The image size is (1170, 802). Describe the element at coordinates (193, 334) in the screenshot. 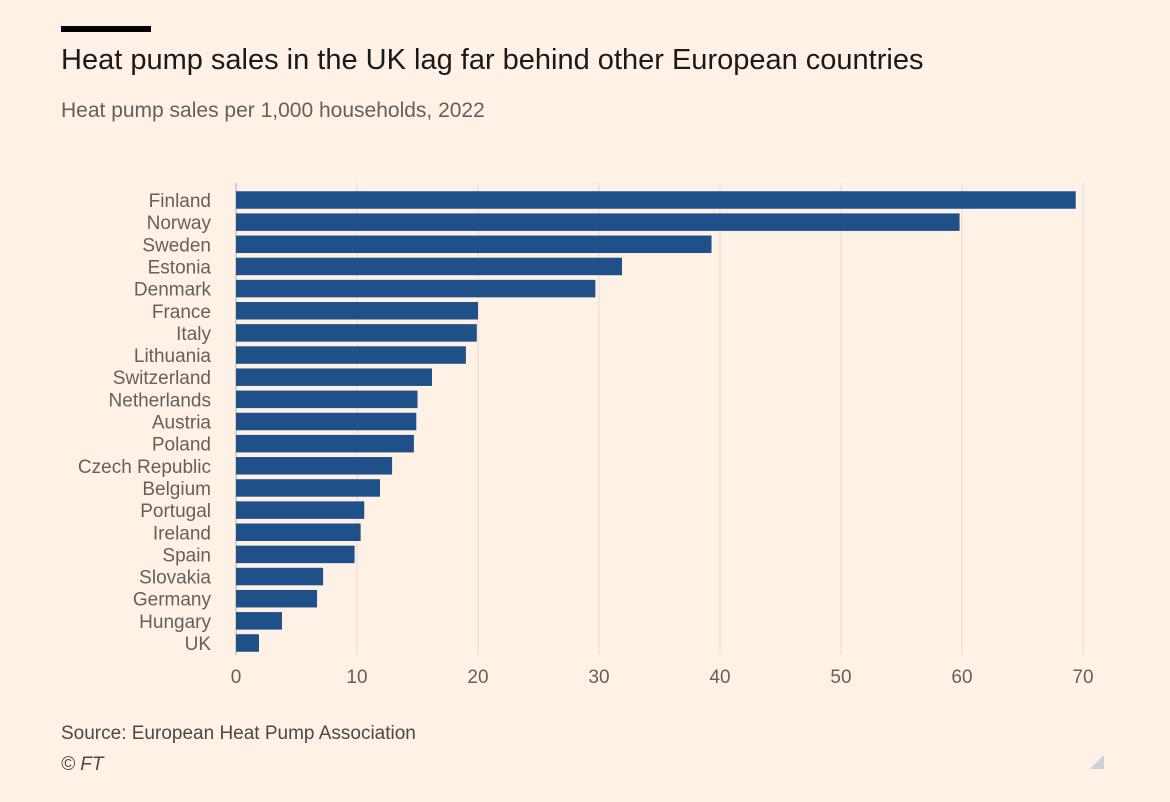

I see `category-label: Italy` at that location.